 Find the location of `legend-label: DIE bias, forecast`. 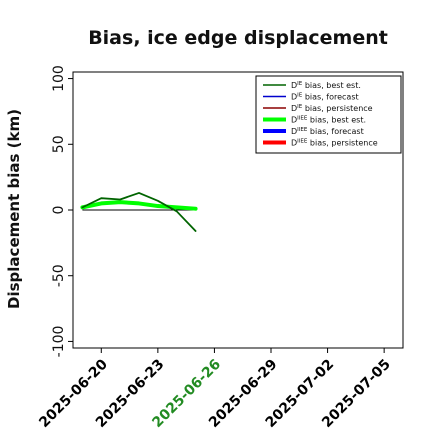

legend-label: DIE bias, forecast is located at coordinates (325, 97).